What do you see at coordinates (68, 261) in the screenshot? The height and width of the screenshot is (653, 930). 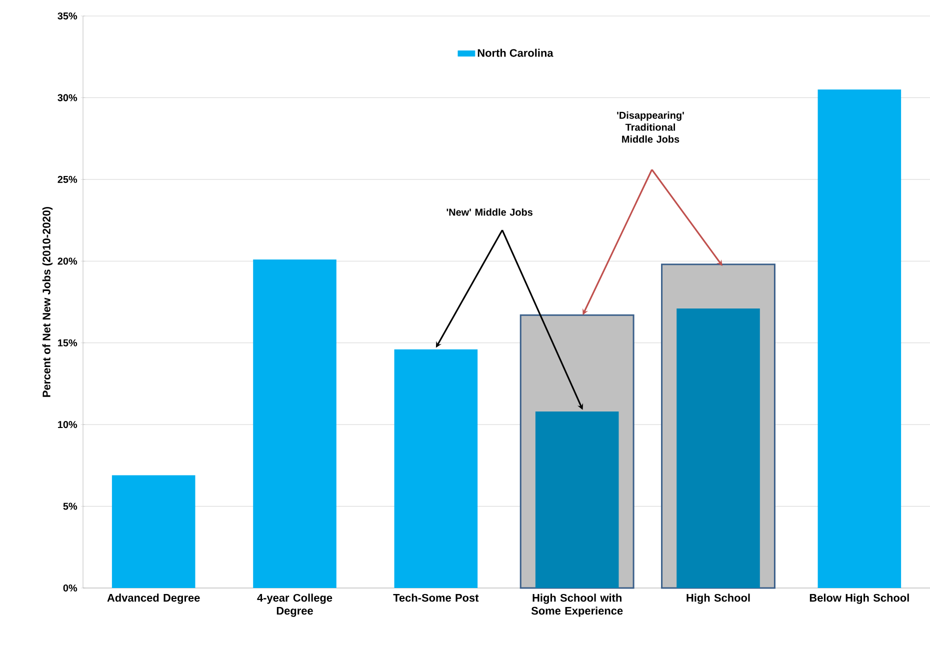 I see `y-tick-label: 20%` at bounding box center [68, 261].